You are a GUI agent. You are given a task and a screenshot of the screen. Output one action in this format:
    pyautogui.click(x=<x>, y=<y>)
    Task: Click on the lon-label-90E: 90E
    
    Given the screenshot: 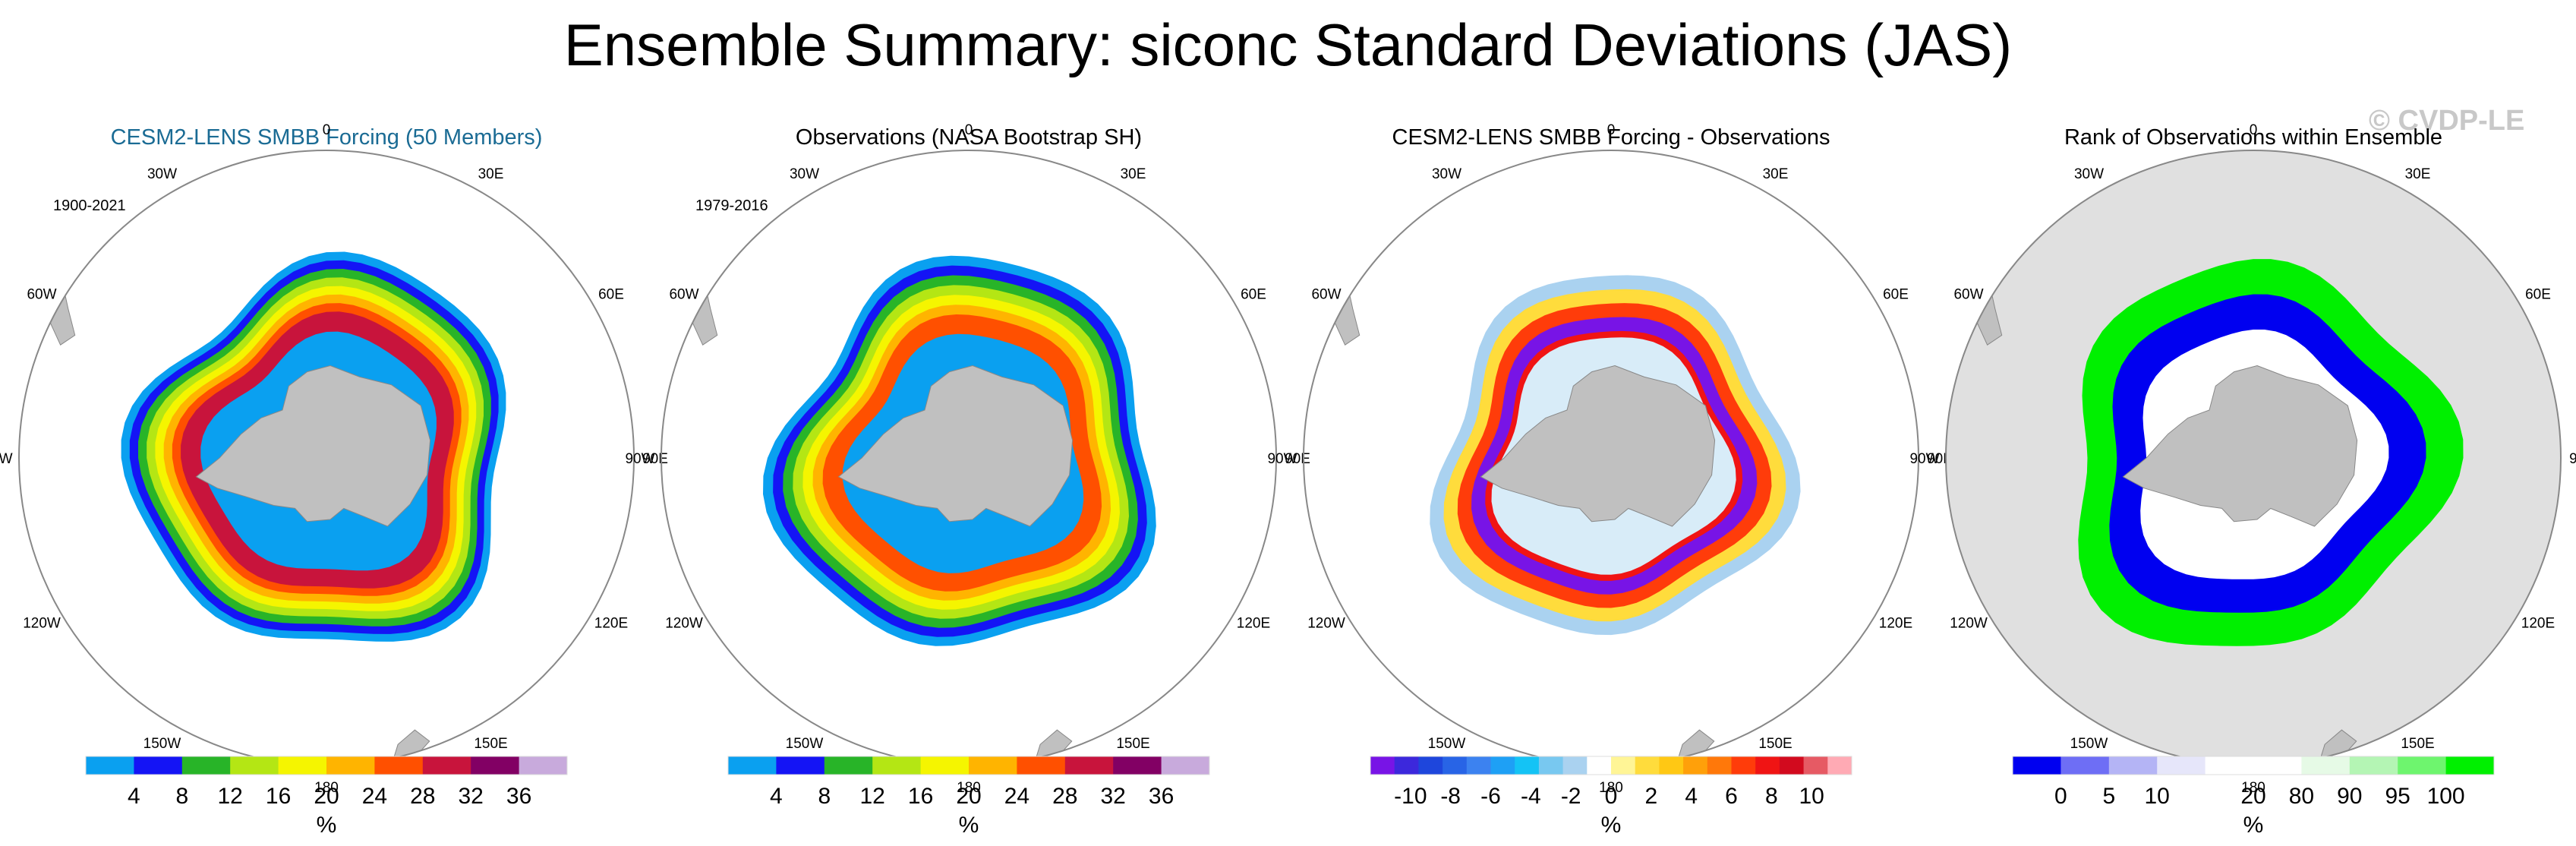 What is the action you would take?
    pyautogui.click(x=2572, y=459)
    